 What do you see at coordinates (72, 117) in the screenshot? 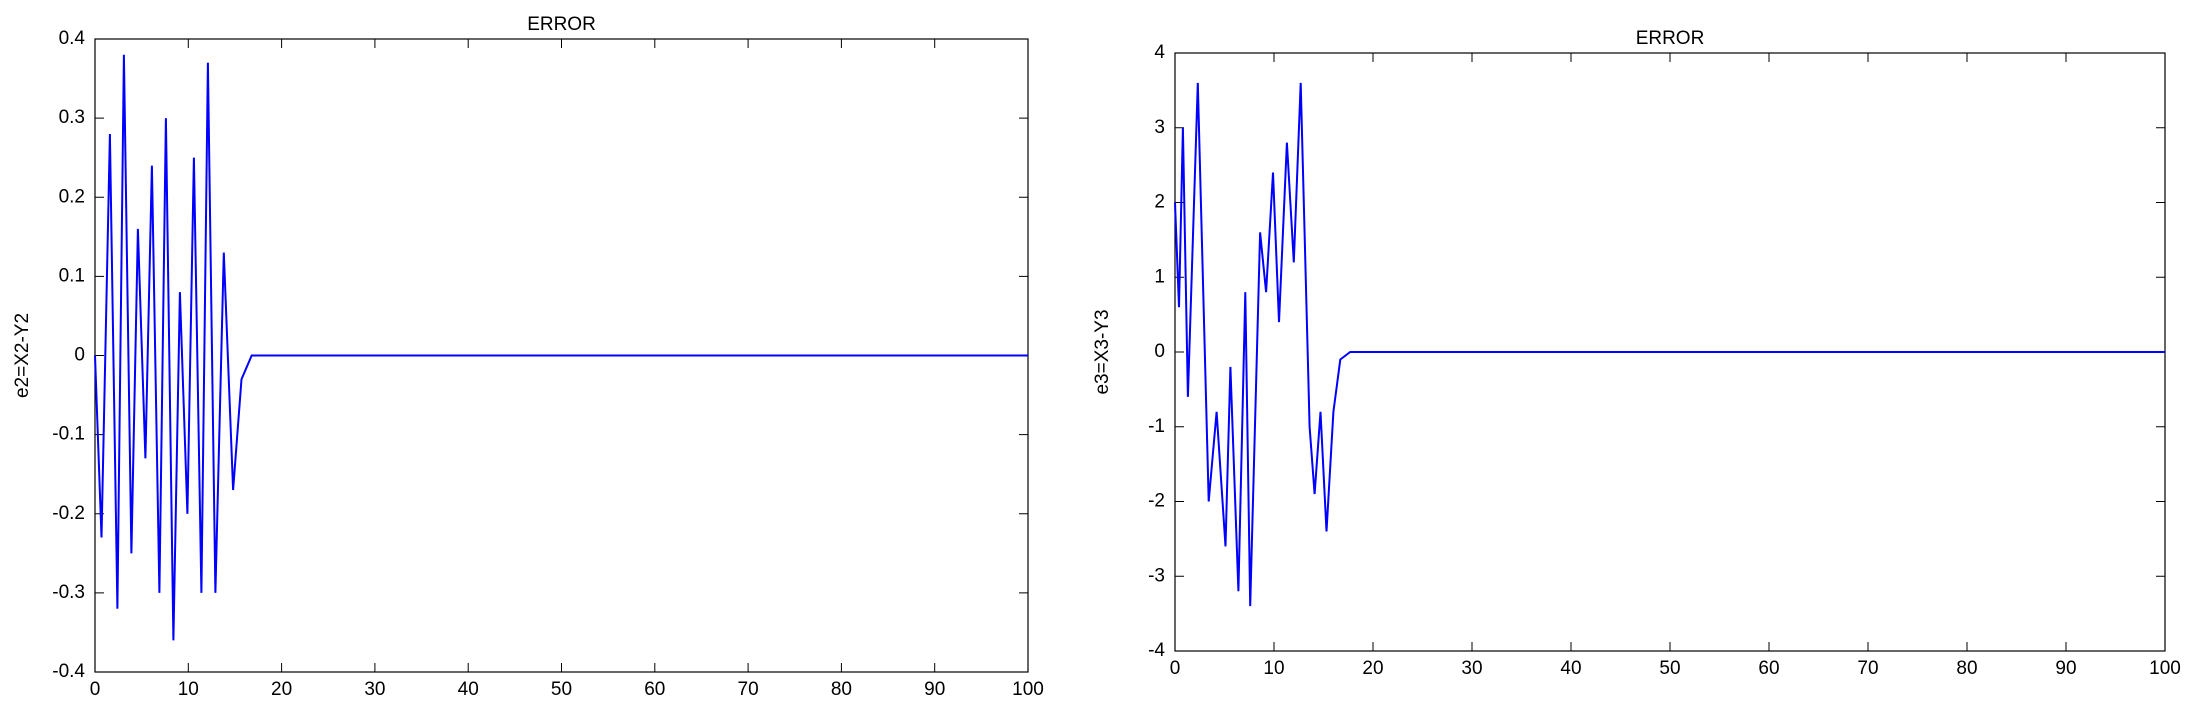
I see `y-tick-label: 0.3` at bounding box center [72, 117].